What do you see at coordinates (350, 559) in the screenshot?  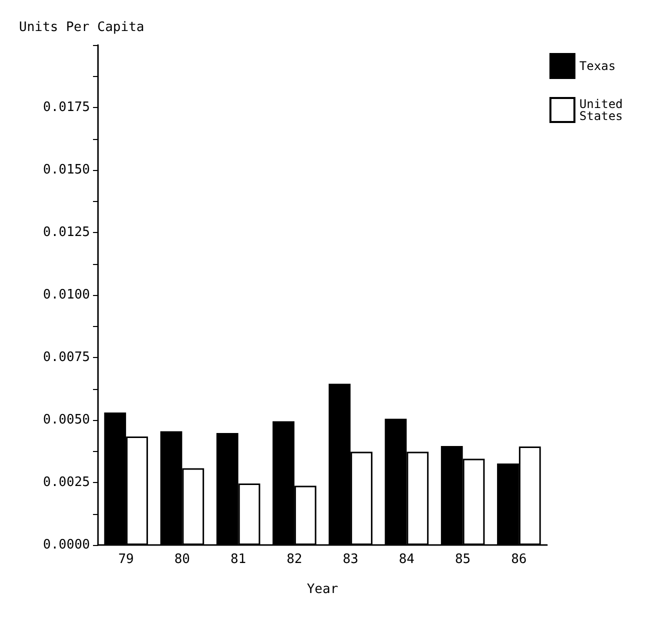 I see `x-tick-label: 83` at bounding box center [350, 559].